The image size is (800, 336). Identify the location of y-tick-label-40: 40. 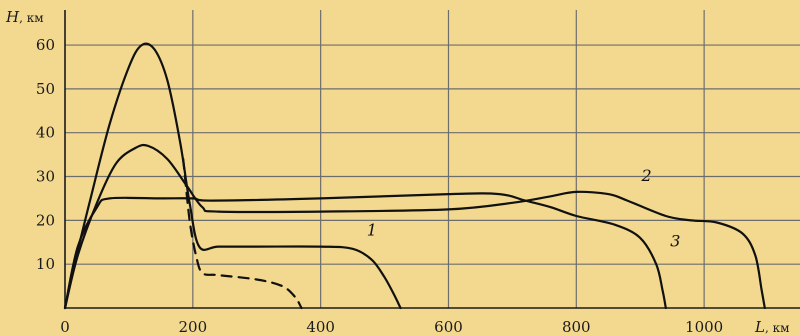
(45, 133).